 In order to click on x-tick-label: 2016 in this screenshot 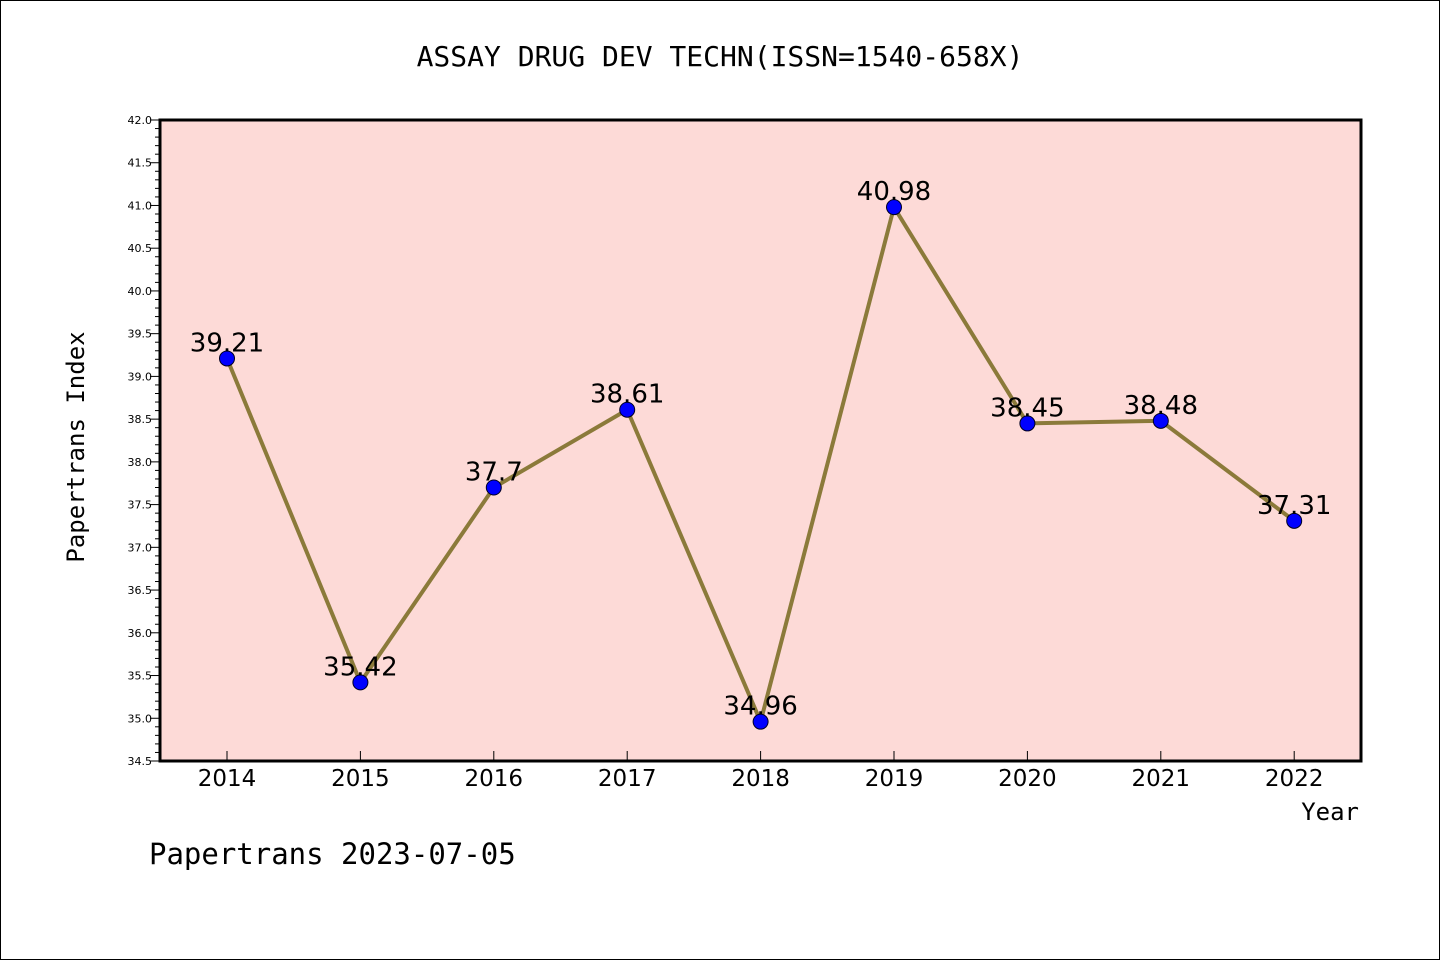, I will do `click(494, 779)`.